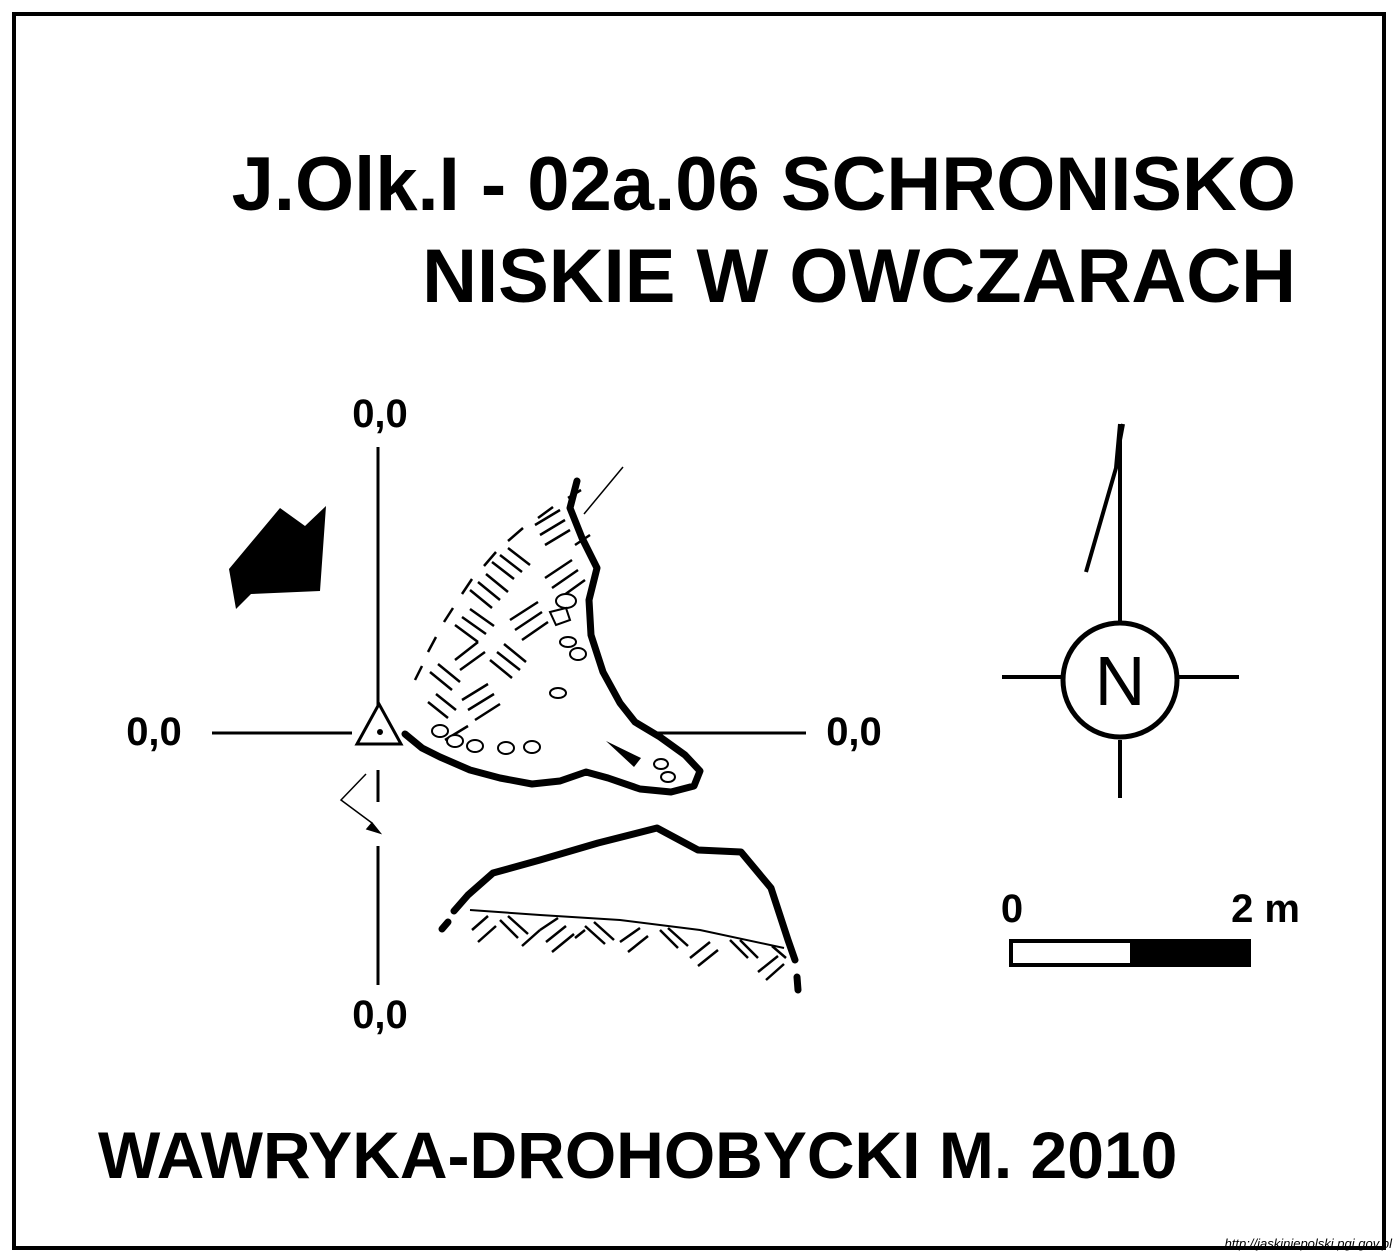 Image resolution: width=1398 pixels, height=1255 pixels. Describe the element at coordinates (379, 723) in the screenshot. I see `survey-station-icon` at that location.